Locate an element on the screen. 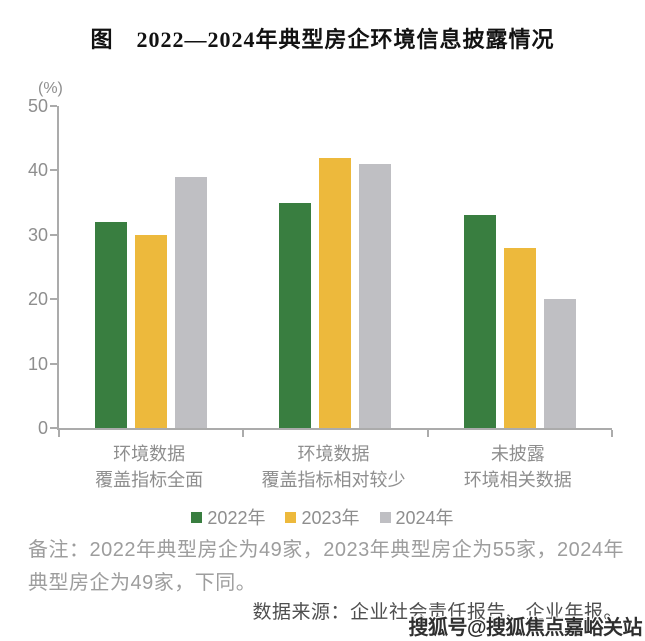 This screenshot has width=645, height=641. legend-item-2024年: 2024年 is located at coordinates (416, 517).